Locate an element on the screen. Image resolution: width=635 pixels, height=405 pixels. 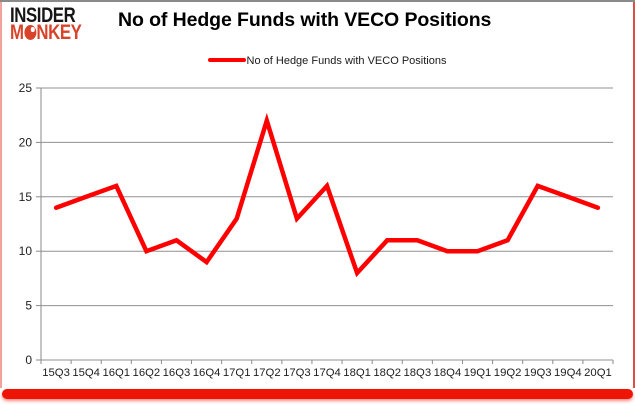
x-axis-tick-label: 18Q3 is located at coordinates (417, 373).